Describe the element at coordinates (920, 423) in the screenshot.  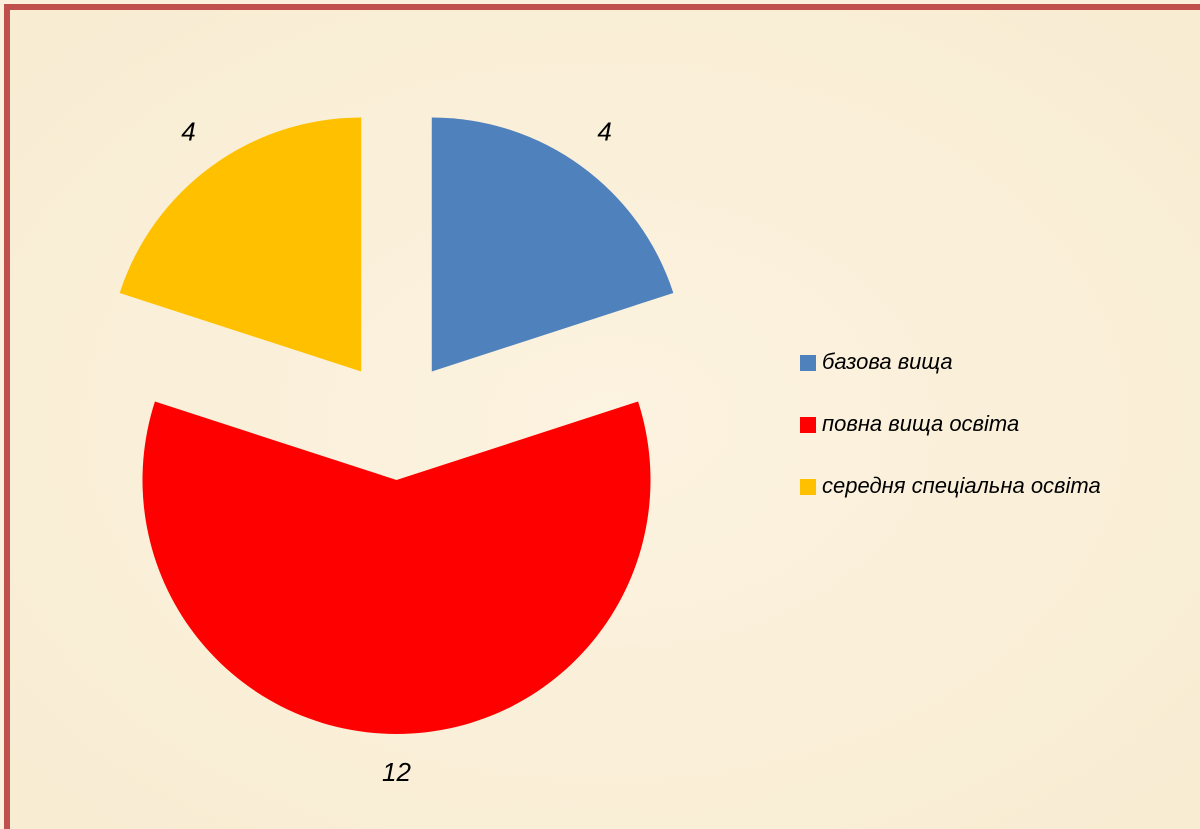
I see `legend-label: повна вища освіта` at that location.